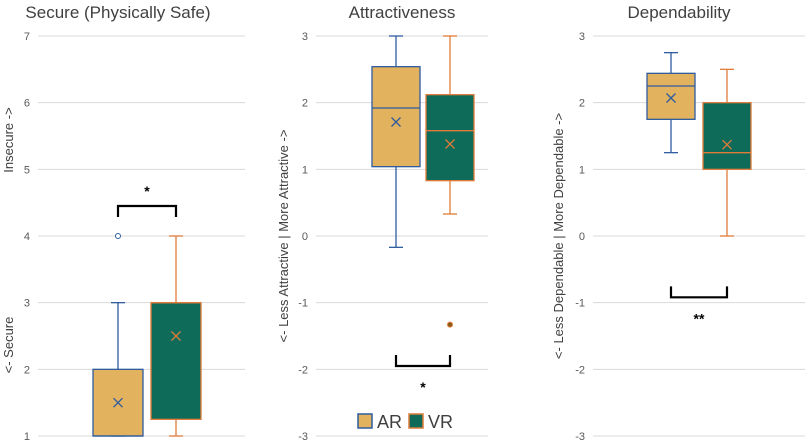 This screenshot has width=809, height=443. I want to click on outlier-point-ar, so click(118, 236).